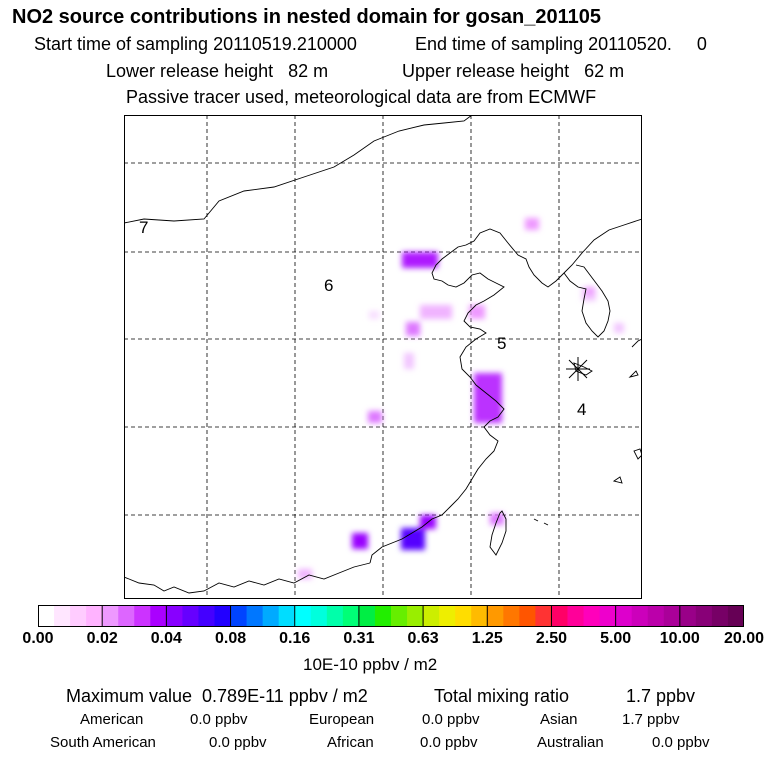 The image size is (768, 768). Describe the element at coordinates (38, 638) in the screenshot. I see `color-scale-tick-label: 0.00` at that location.